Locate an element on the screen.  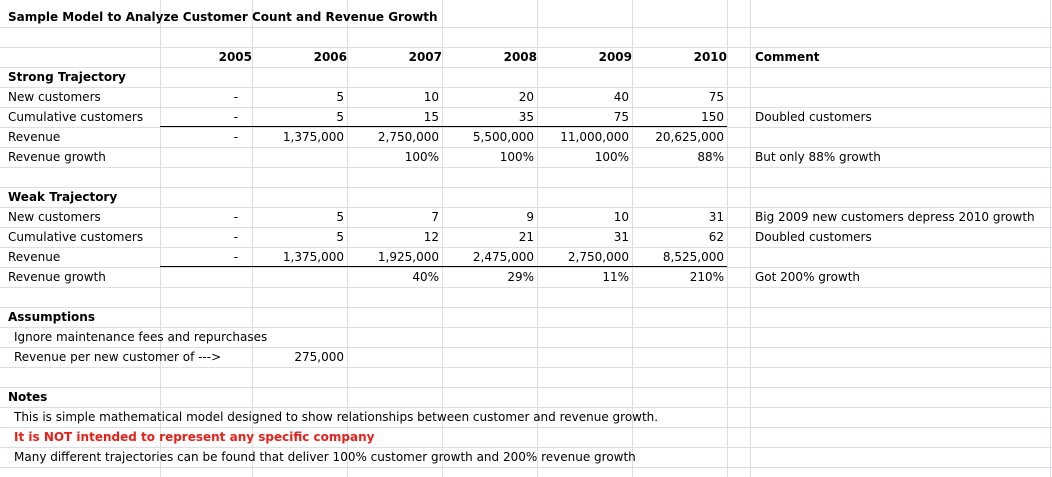
cell-value: 75 is located at coordinates (621, 117).